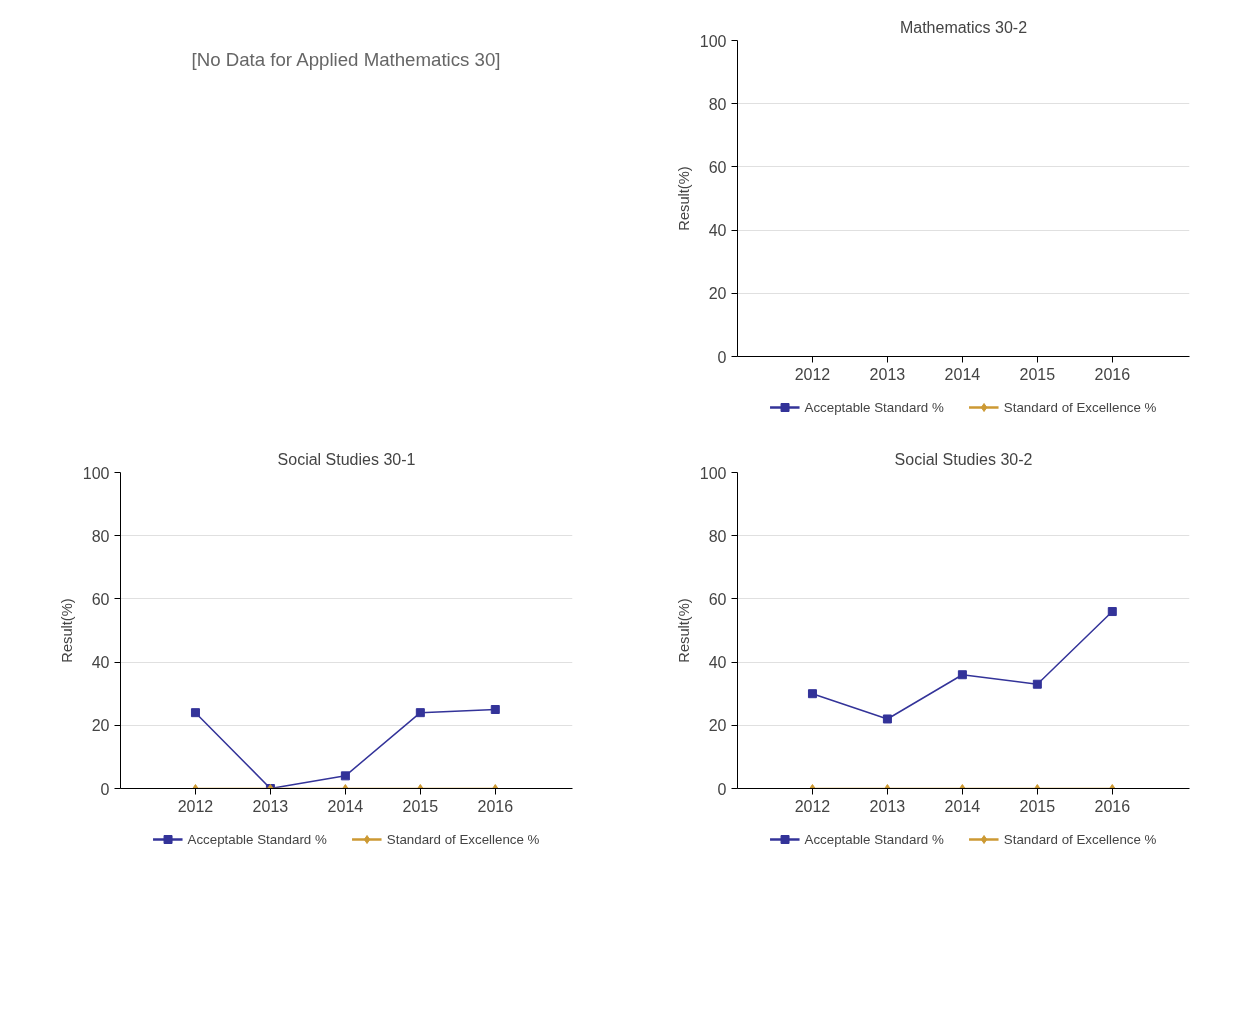 The image size is (1252, 1017). What do you see at coordinates (346, 459) in the screenshot?
I see `chart-title: Social Studies 30-1` at bounding box center [346, 459].